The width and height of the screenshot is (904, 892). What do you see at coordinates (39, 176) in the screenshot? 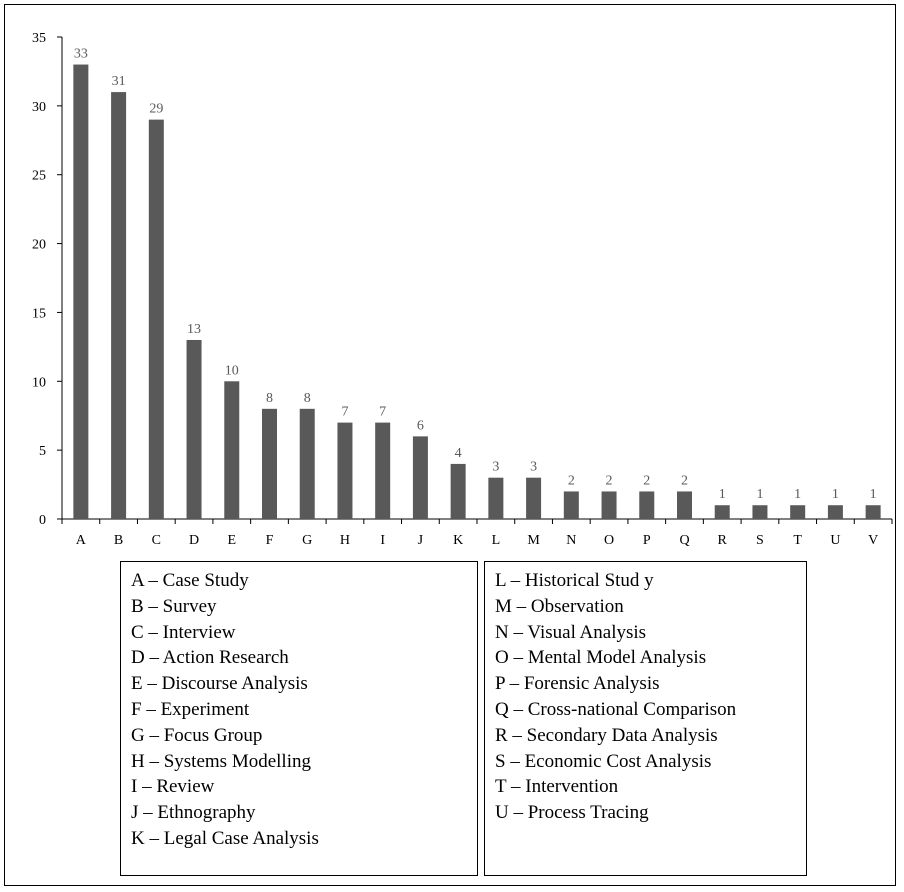
I see `y-tick-label: 25` at bounding box center [39, 176].